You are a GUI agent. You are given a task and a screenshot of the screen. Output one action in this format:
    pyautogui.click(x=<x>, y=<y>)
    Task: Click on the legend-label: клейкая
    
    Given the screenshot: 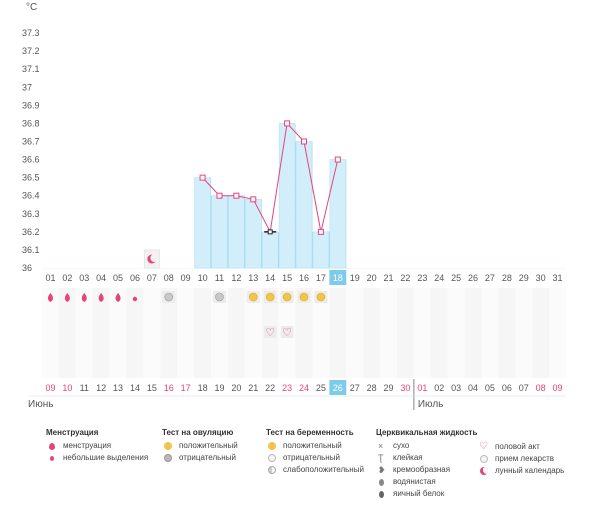 What is the action you would take?
    pyautogui.click(x=408, y=457)
    